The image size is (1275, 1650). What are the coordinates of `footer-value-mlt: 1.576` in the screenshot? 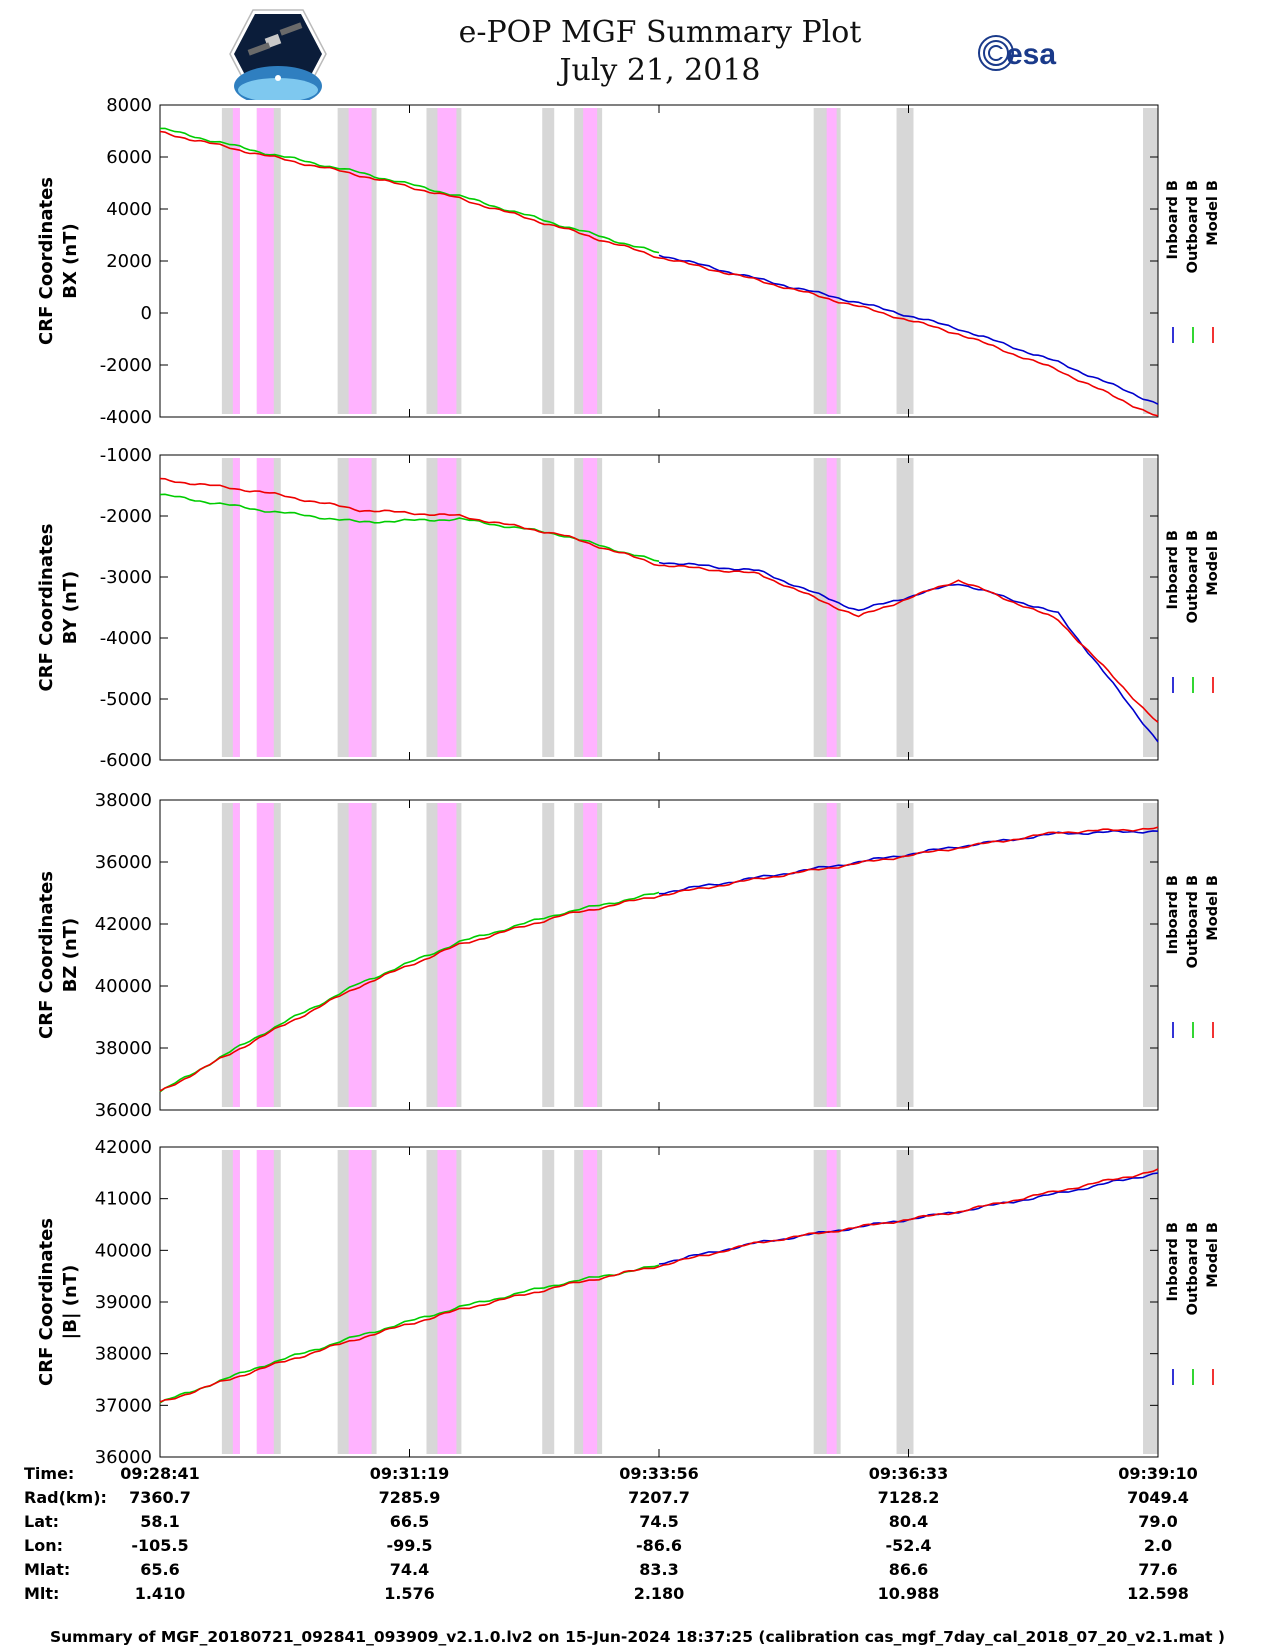 It's located at (409, 1593).